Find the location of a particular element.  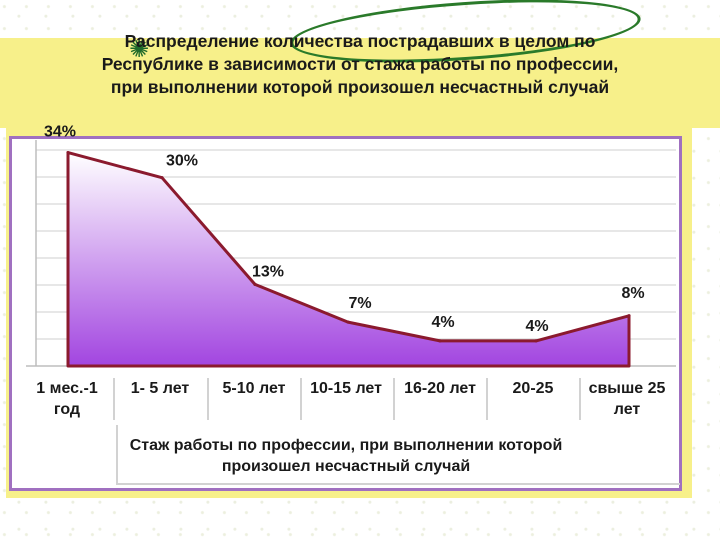

category-label: 16-20 лет is located at coordinates (440, 388).